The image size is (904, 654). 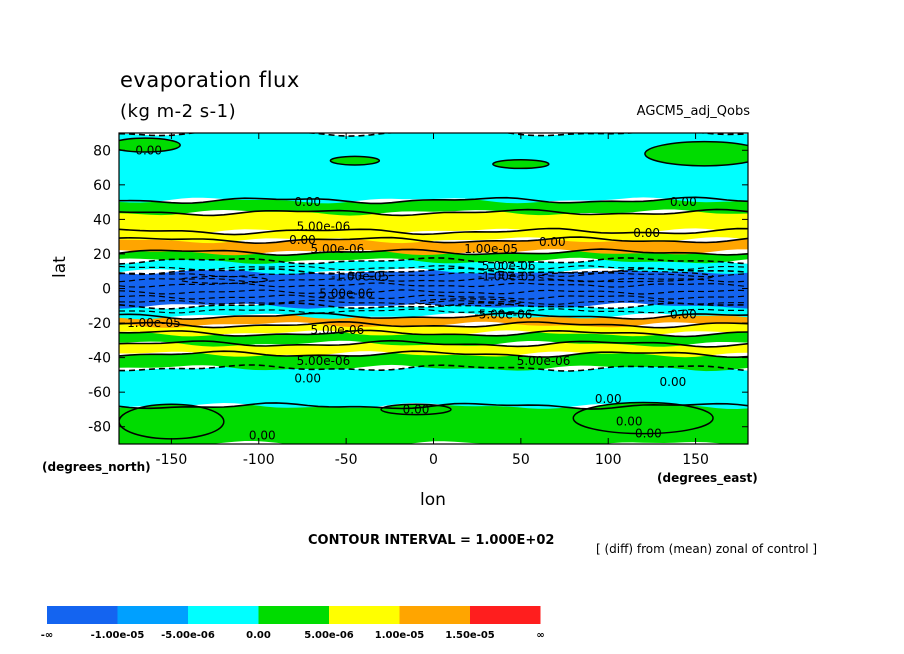 What do you see at coordinates (102, 186) in the screenshot?
I see `y-tick-label: 60` at bounding box center [102, 186].